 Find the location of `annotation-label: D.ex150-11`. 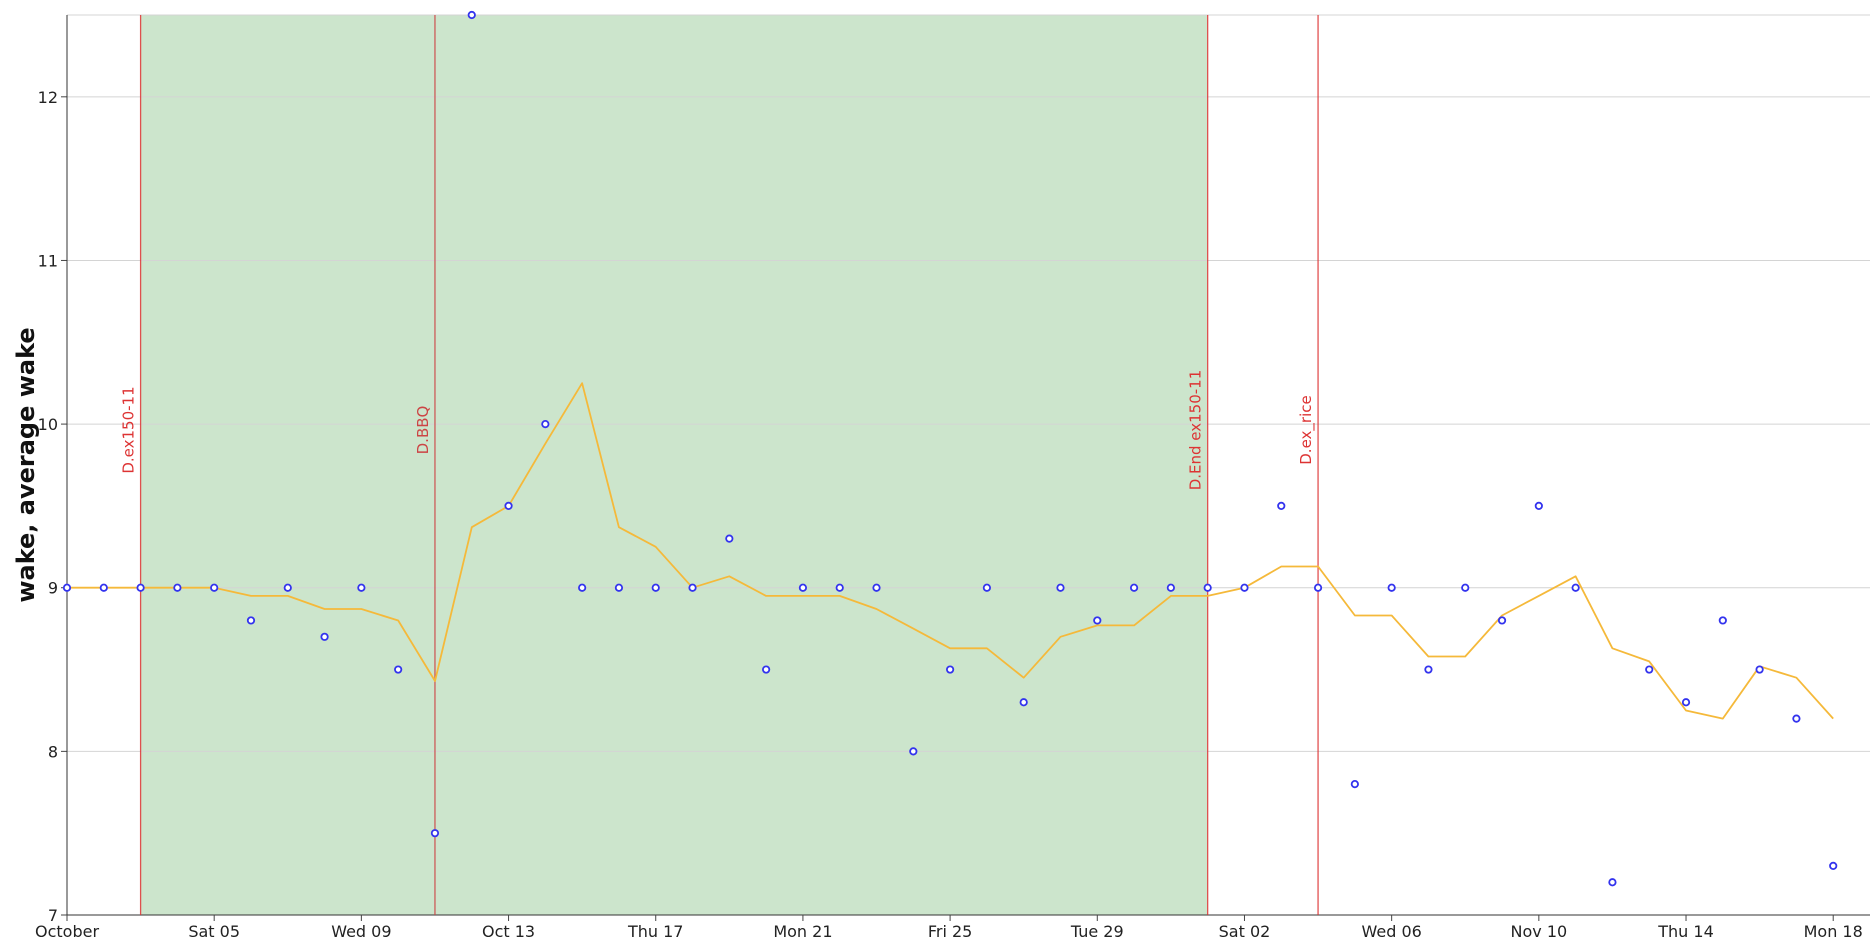

annotation-label: D.ex150-11 is located at coordinates (129, 429).